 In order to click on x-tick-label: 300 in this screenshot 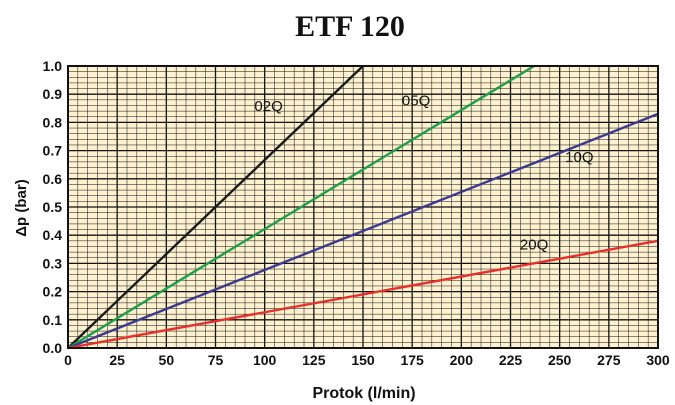, I will do `click(658, 360)`.